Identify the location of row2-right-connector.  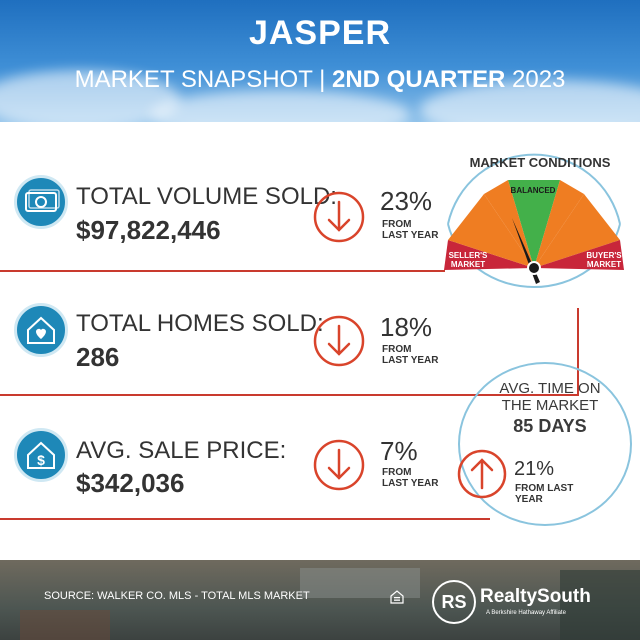
(578, 351).